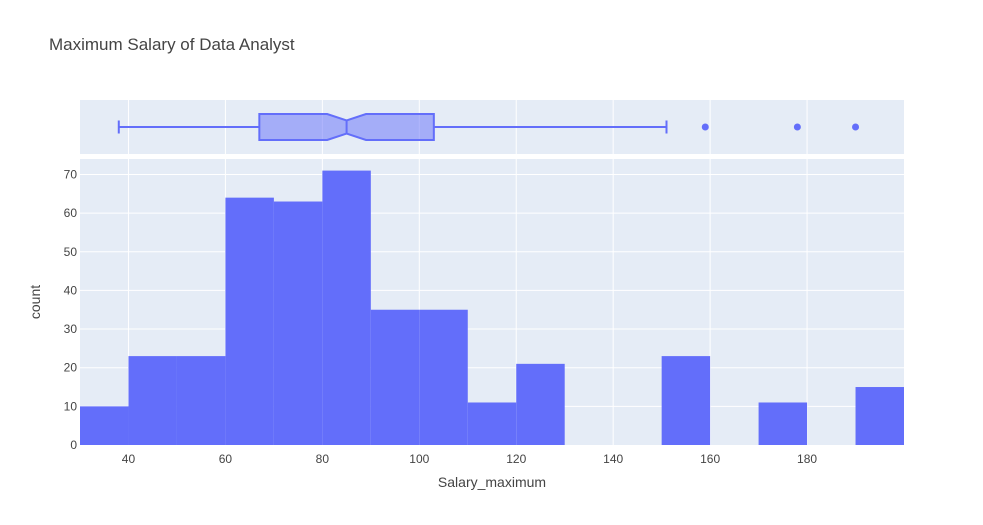 Image resolution: width=983 pixels, height=525 pixels. I want to click on y-tick-label: 70, so click(71, 174).